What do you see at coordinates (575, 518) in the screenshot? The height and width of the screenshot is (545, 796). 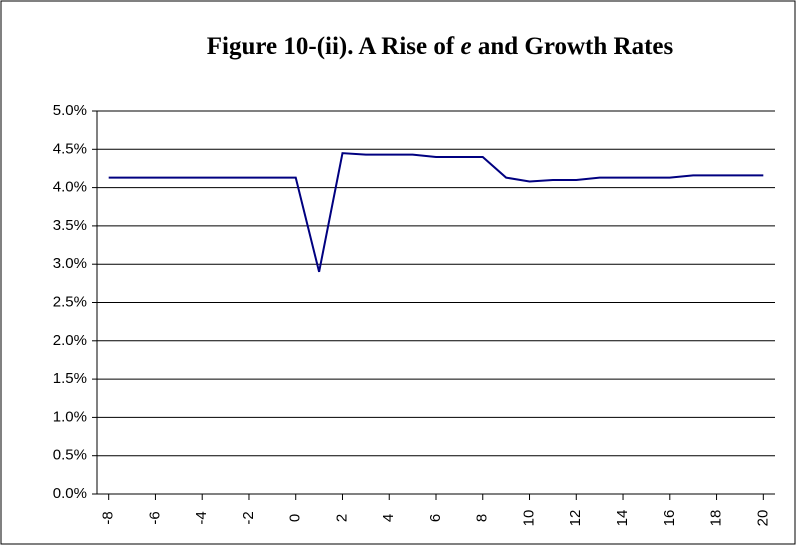 I see `x-tick-label: 12` at bounding box center [575, 518].